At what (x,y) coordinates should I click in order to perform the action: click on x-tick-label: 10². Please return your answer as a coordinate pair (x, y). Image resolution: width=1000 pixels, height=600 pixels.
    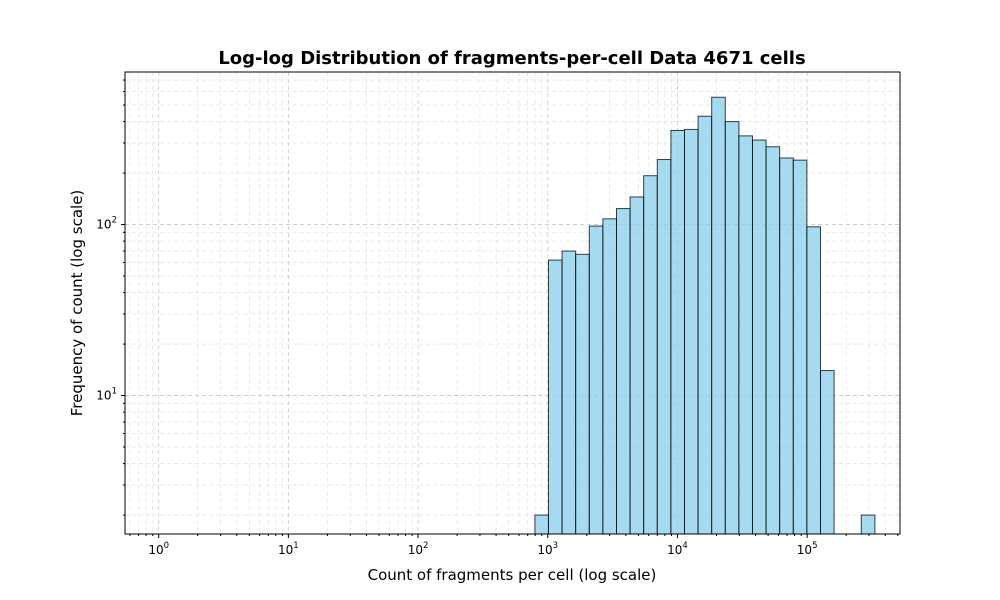
    Looking at the image, I should click on (418, 549).